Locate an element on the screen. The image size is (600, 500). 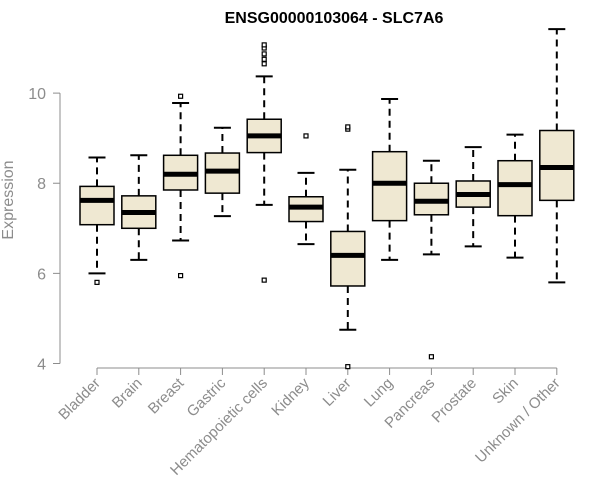
x-tick-label: Skin is located at coordinates (505, 391).